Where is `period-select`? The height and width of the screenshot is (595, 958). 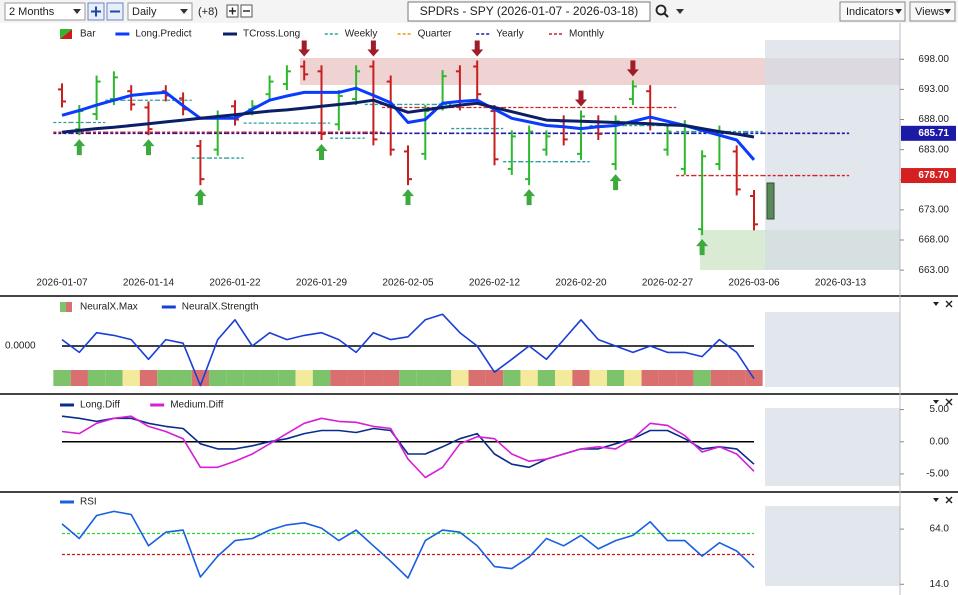 period-select is located at coordinates (45, 11).